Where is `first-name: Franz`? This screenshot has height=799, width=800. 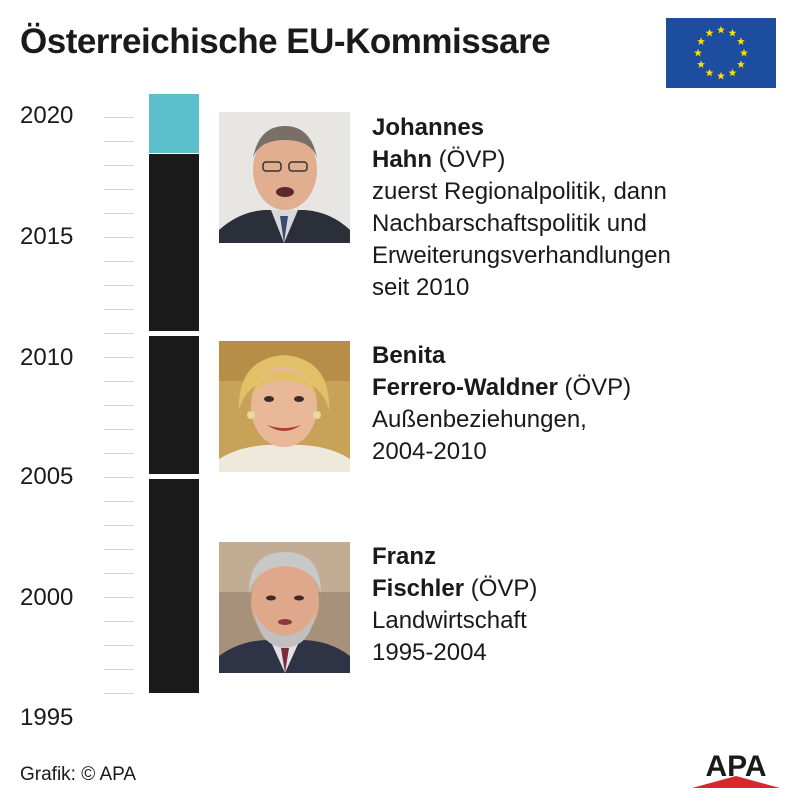 first-name: Franz is located at coordinates (404, 556).